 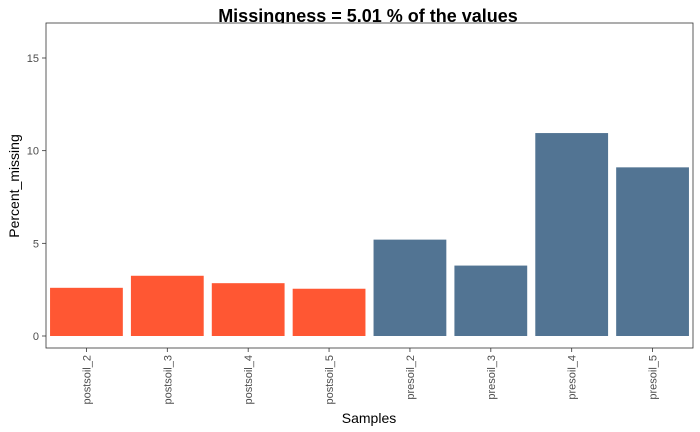 What do you see at coordinates (654, 377) in the screenshot?
I see `x-tick-label: presoil_5` at bounding box center [654, 377].